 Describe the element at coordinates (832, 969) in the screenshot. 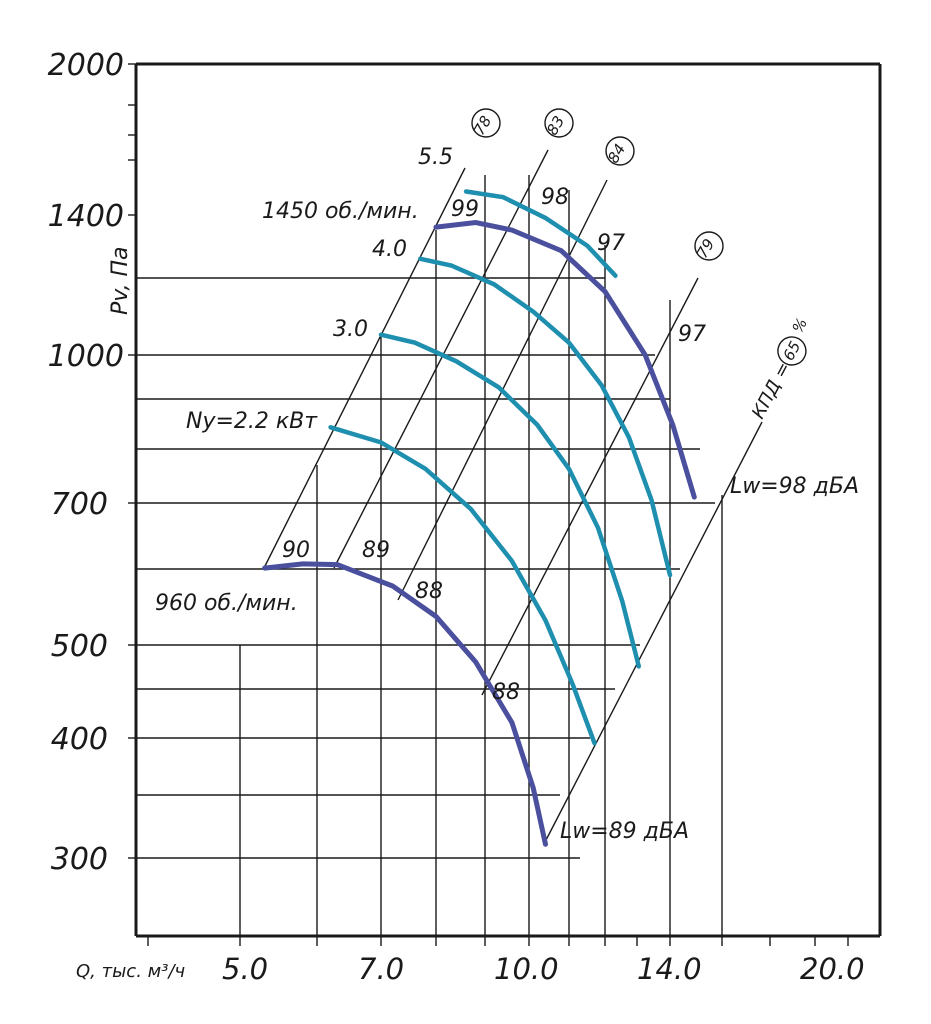

I see `x-tick-label-20: 20.0` at that location.